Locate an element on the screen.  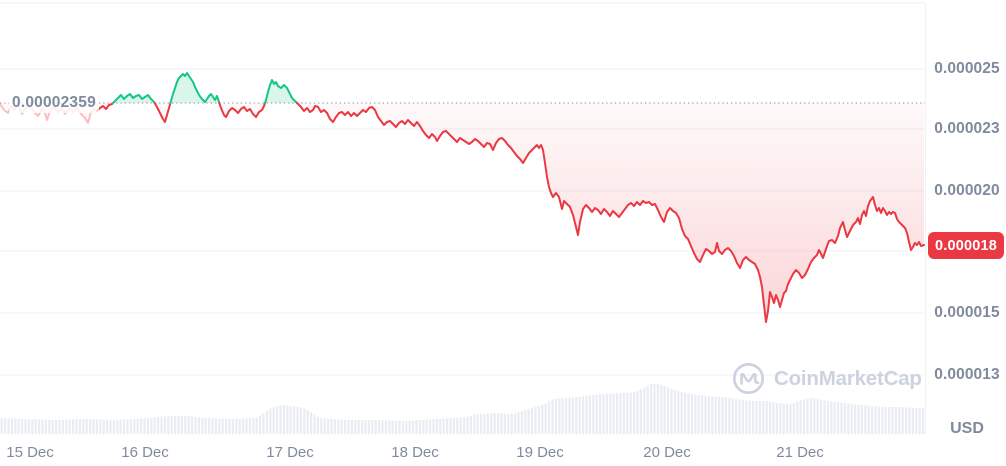
x-axis-tick-label: 21 Dec is located at coordinates (800, 452).